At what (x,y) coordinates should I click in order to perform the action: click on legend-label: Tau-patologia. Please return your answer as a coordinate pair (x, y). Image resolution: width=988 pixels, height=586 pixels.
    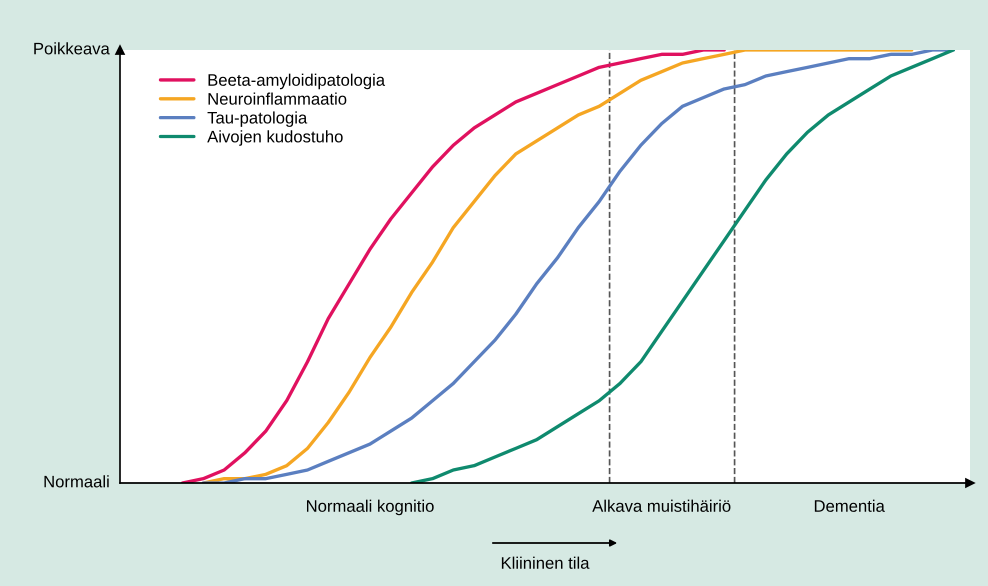
    Looking at the image, I should click on (258, 119).